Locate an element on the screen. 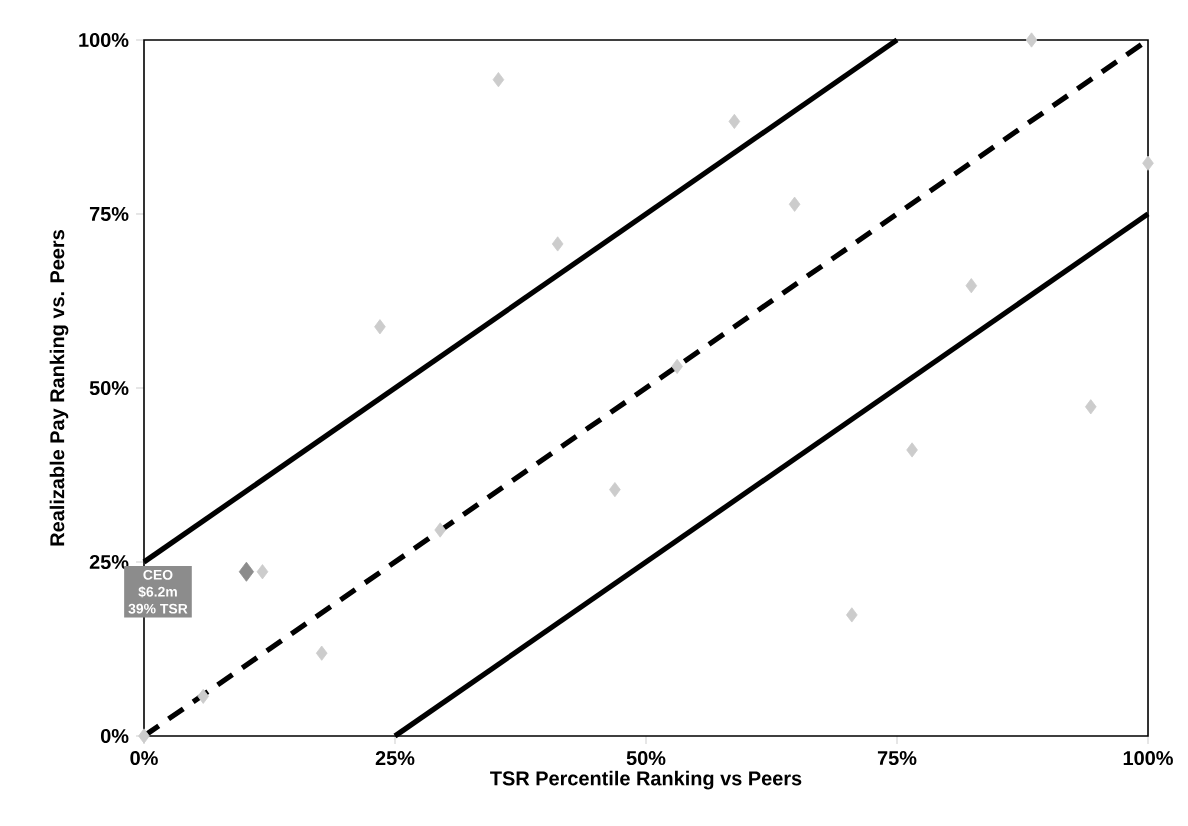 The image size is (1188, 826). y-tick-label: 100% is located at coordinates (104, 40).